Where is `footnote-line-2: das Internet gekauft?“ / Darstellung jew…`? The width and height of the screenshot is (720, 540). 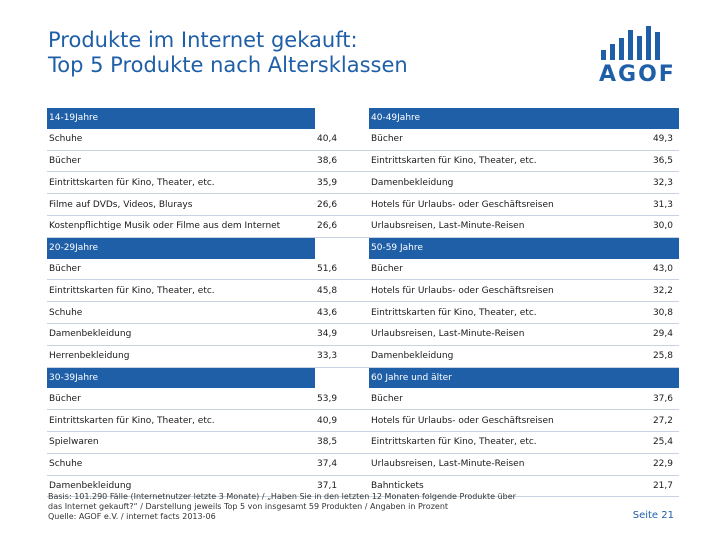 footnote-line-2: das Internet gekauft?“ / Darstellung jew… is located at coordinates (248, 506).